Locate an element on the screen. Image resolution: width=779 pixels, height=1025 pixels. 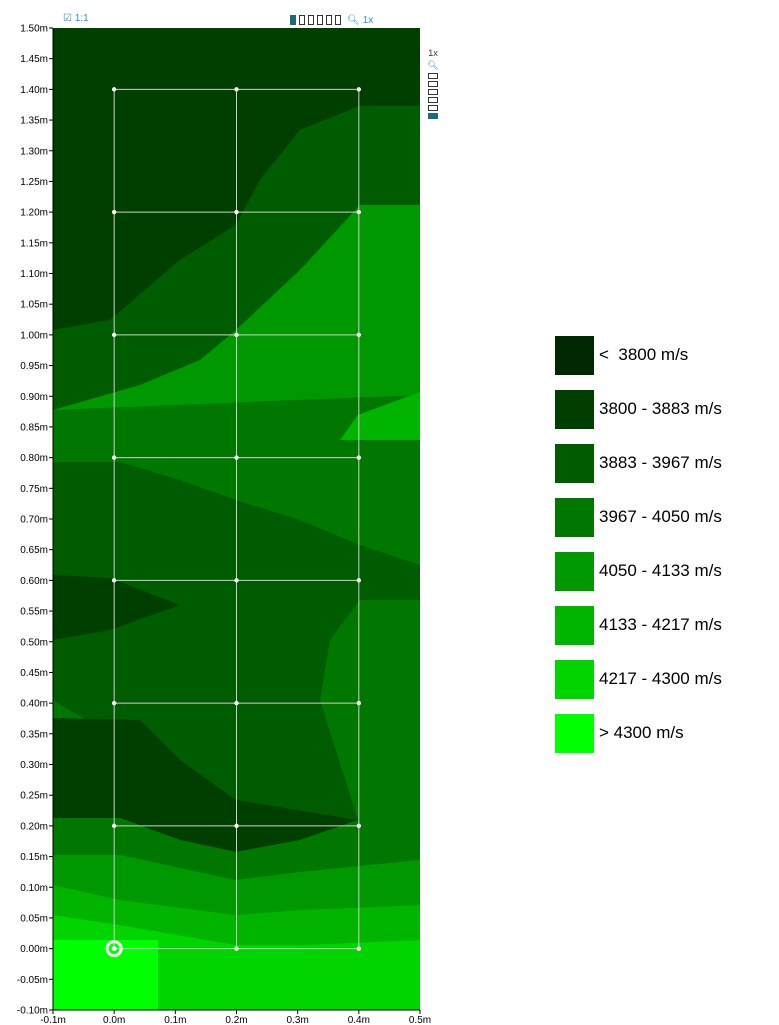
legend-label: > 4300 m/s is located at coordinates (641, 732).